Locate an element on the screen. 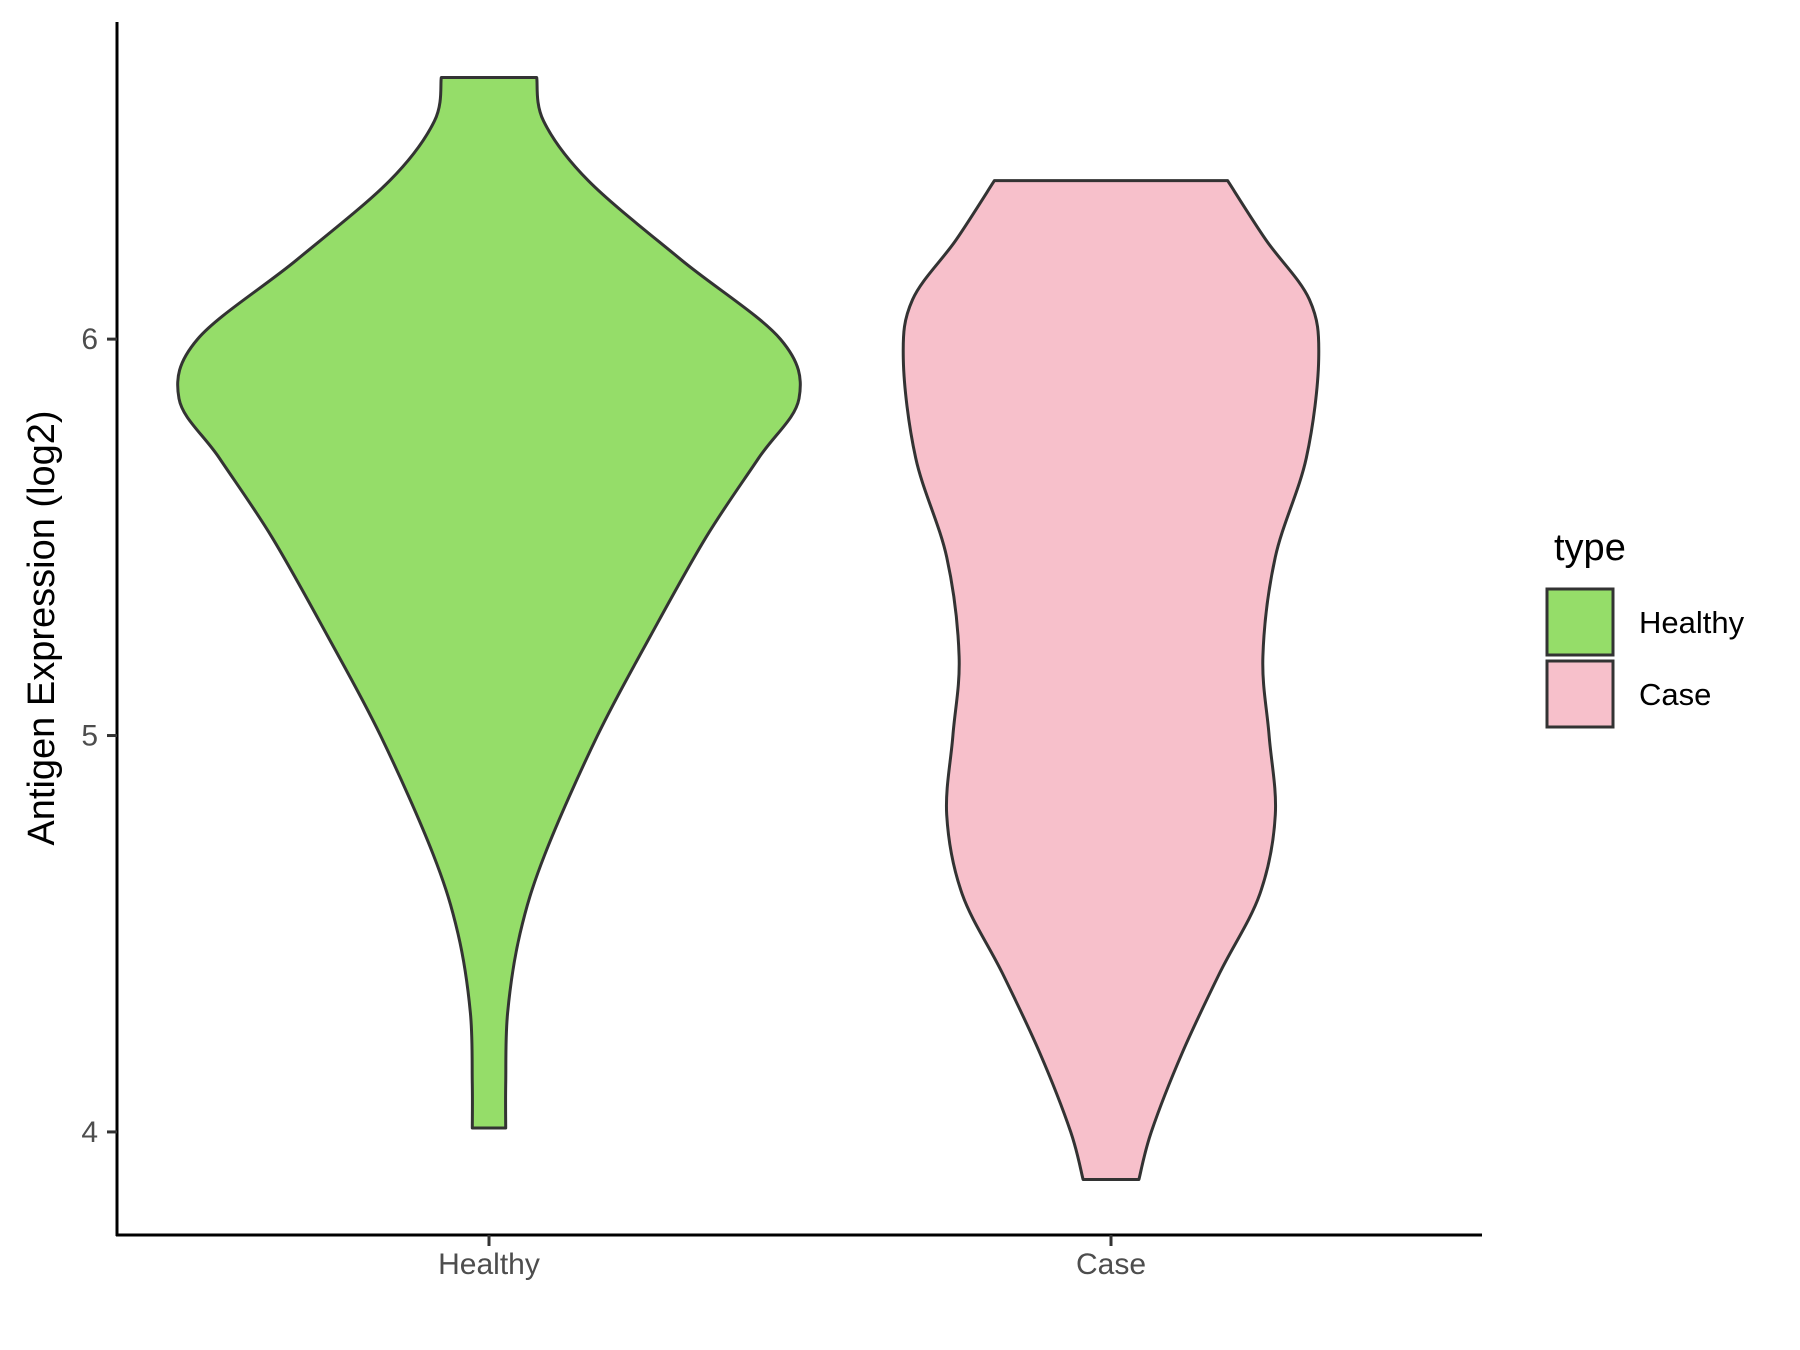 The height and width of the screenshot is (1350, 1800). y-tick-label: 5 is located at coordinates (89, 736).